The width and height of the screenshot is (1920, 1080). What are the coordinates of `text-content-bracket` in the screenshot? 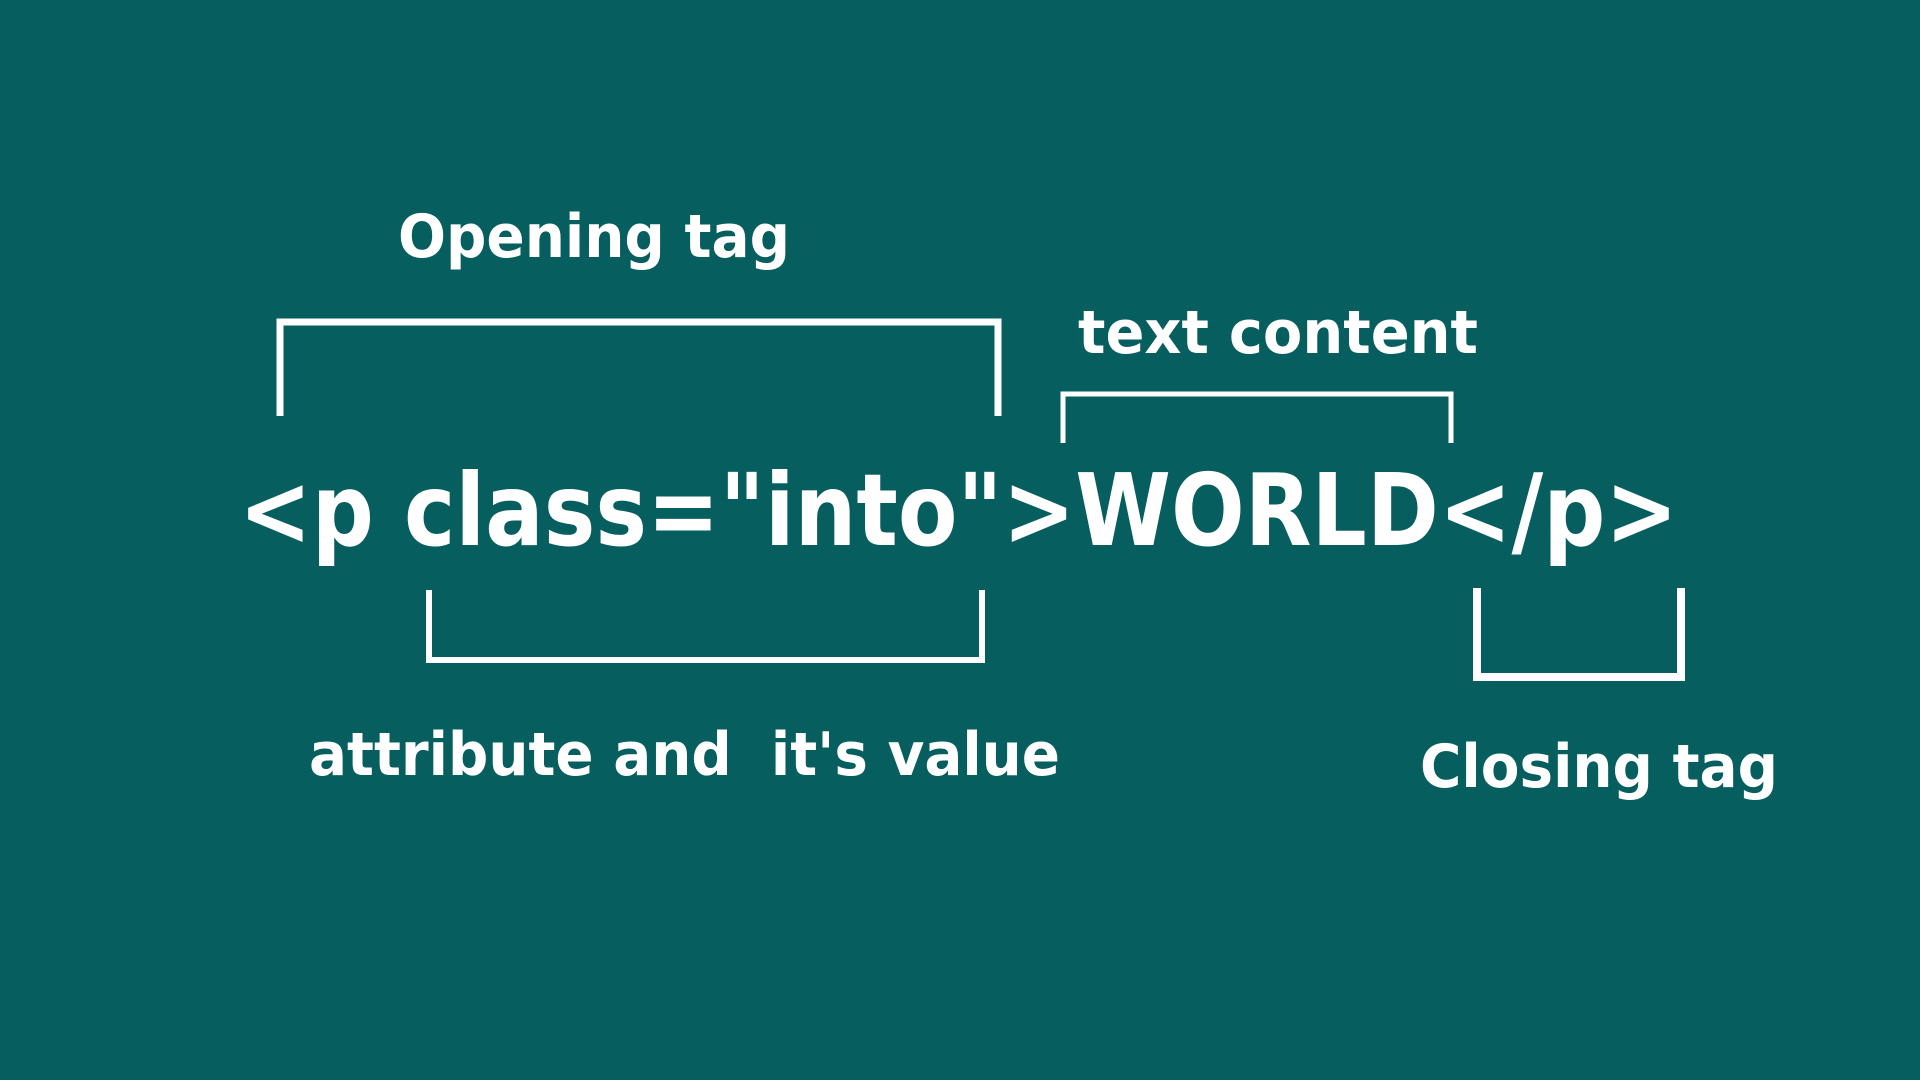 It's located at (1257, 417).